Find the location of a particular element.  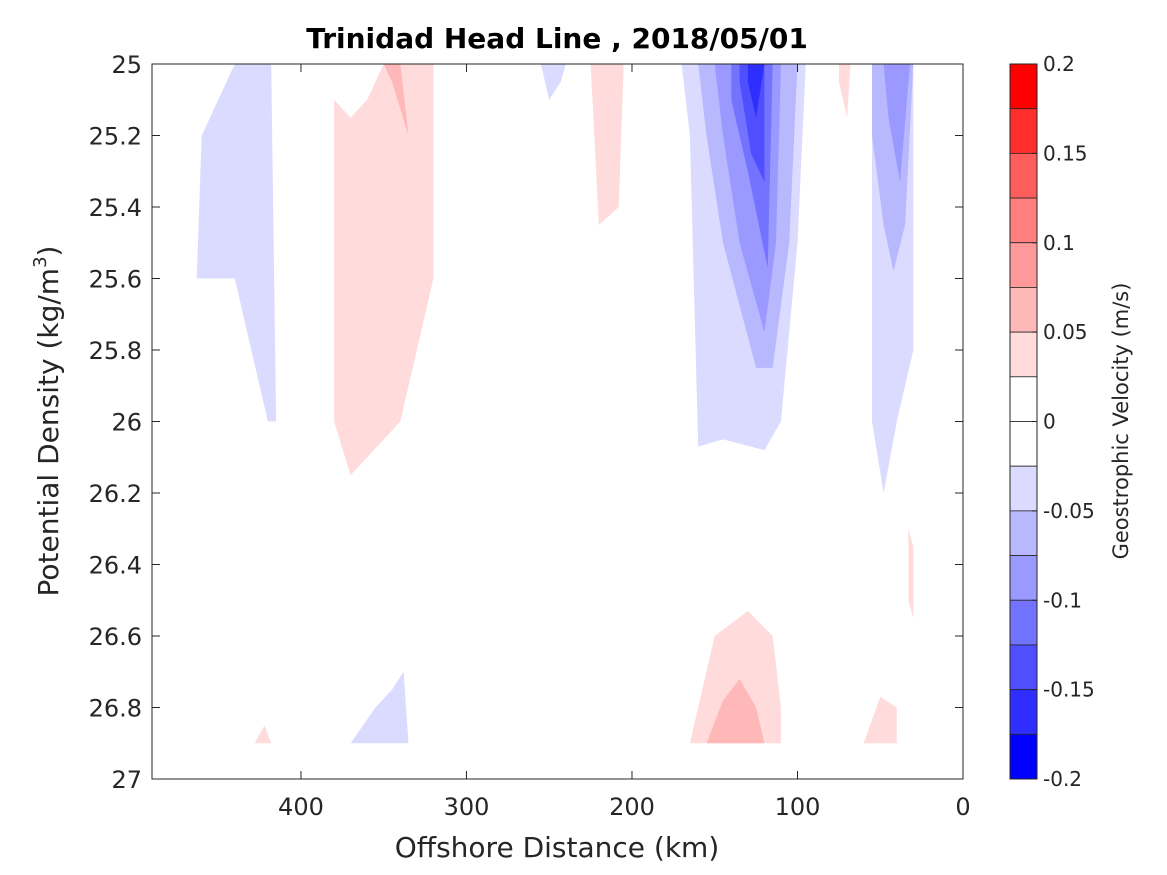

contour-region-pos-130km-deep-l2 is located at coordinates (735, 711).